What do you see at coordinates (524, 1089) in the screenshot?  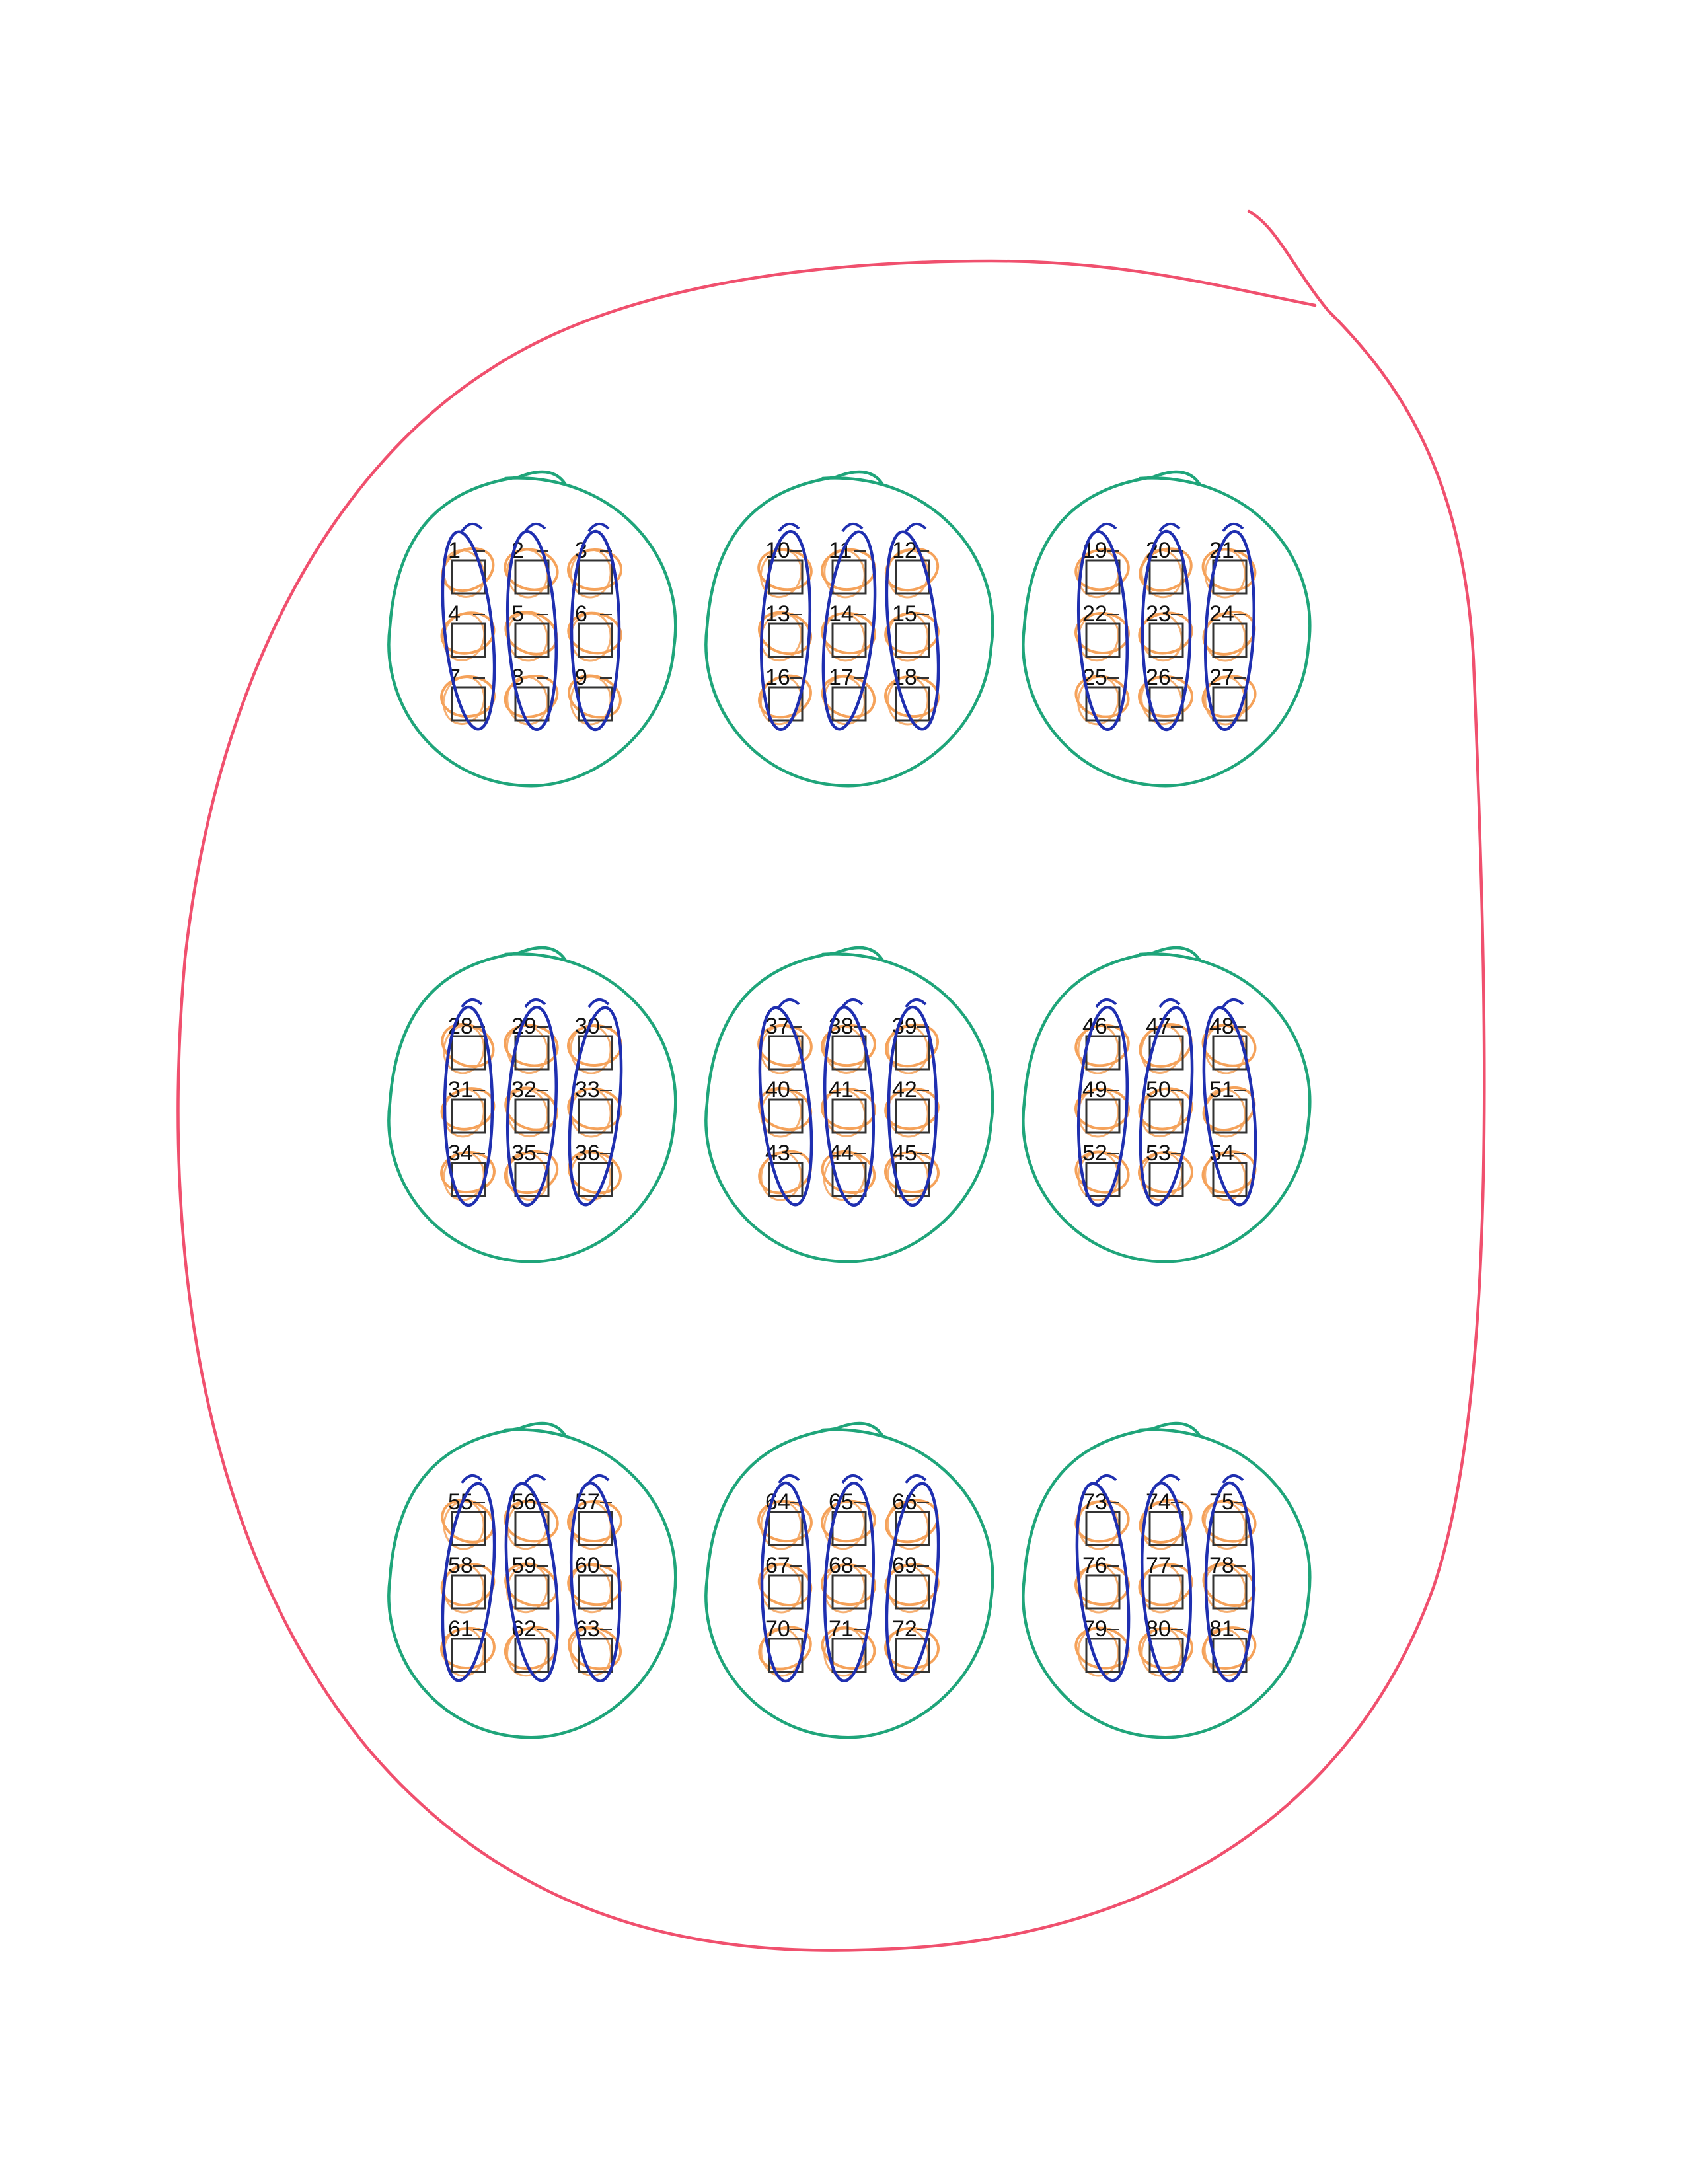 I see `box-label: 32` at bounding box center [524, 1089].